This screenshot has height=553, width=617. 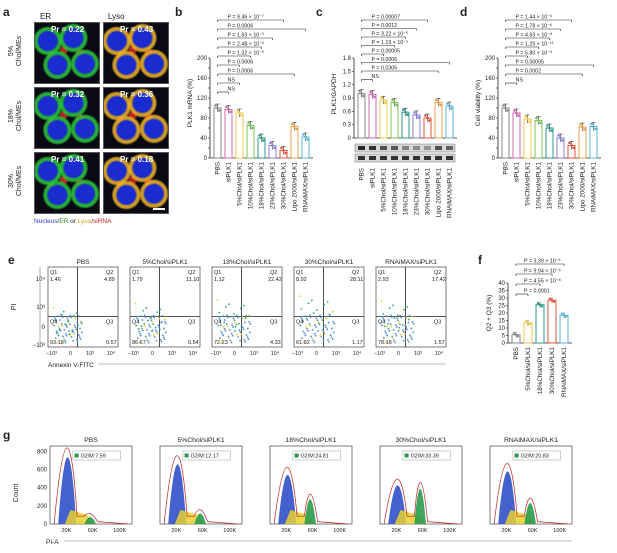 I want to click on quadrant-label: Q4, so click(x=381, y=323).